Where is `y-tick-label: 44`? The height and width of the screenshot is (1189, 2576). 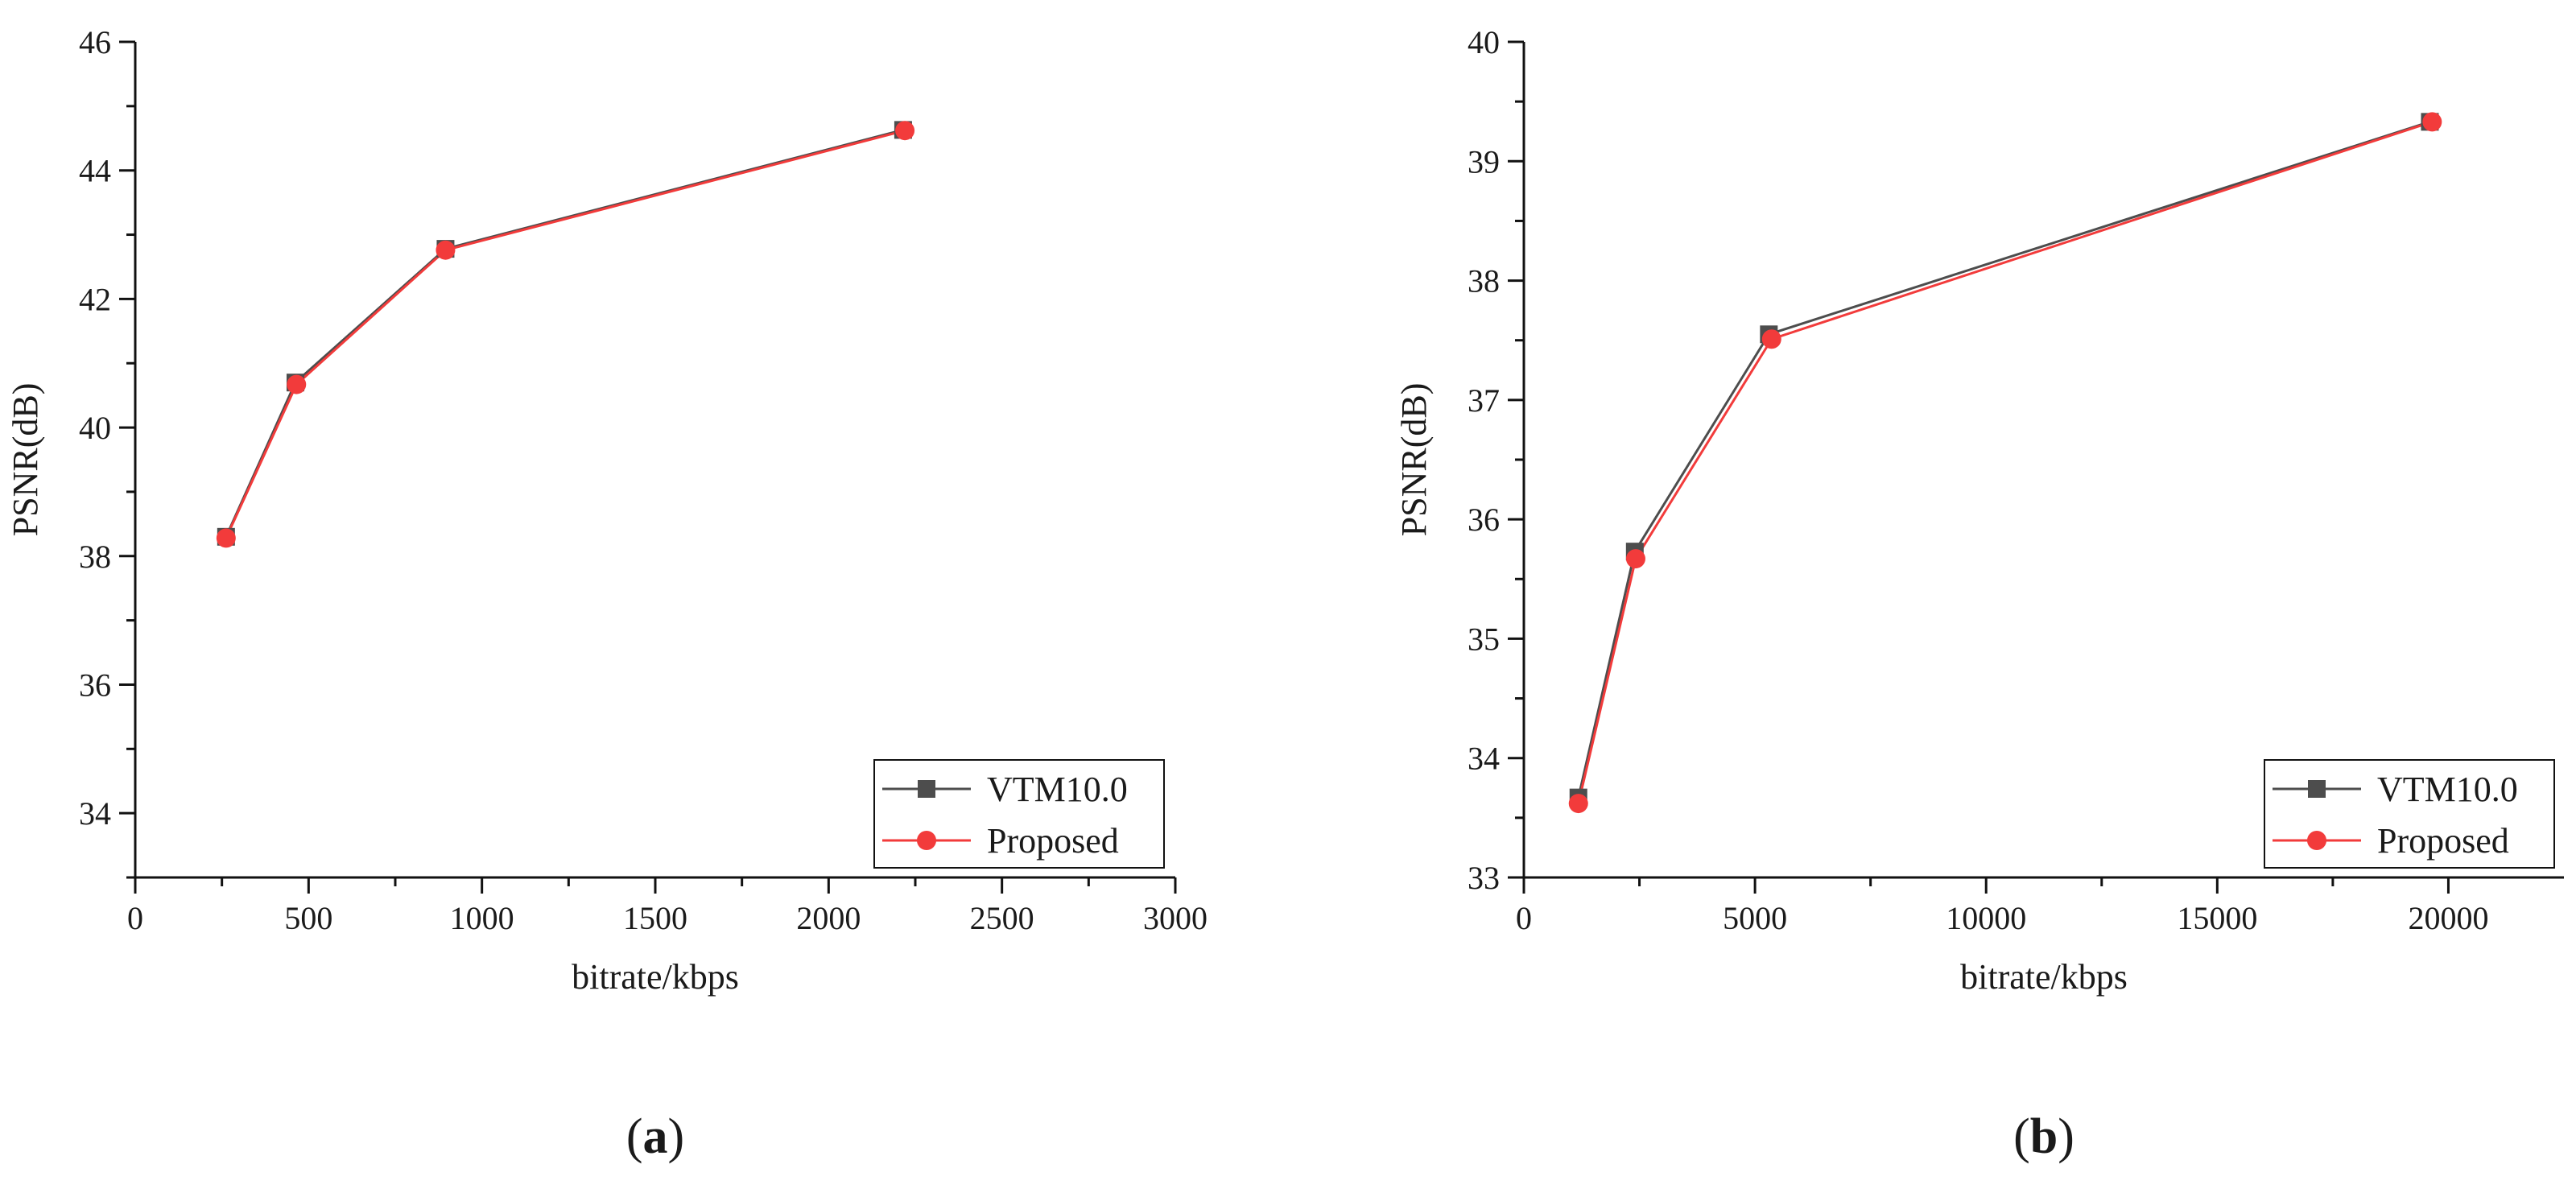
y-tick-label: 44 is located at coordinates (95, 171).